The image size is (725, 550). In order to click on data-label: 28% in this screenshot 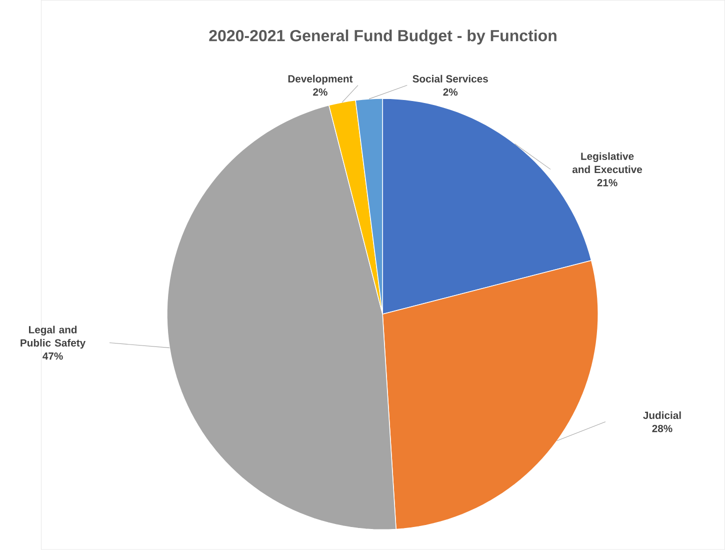, I will do `click(662, 428)`.